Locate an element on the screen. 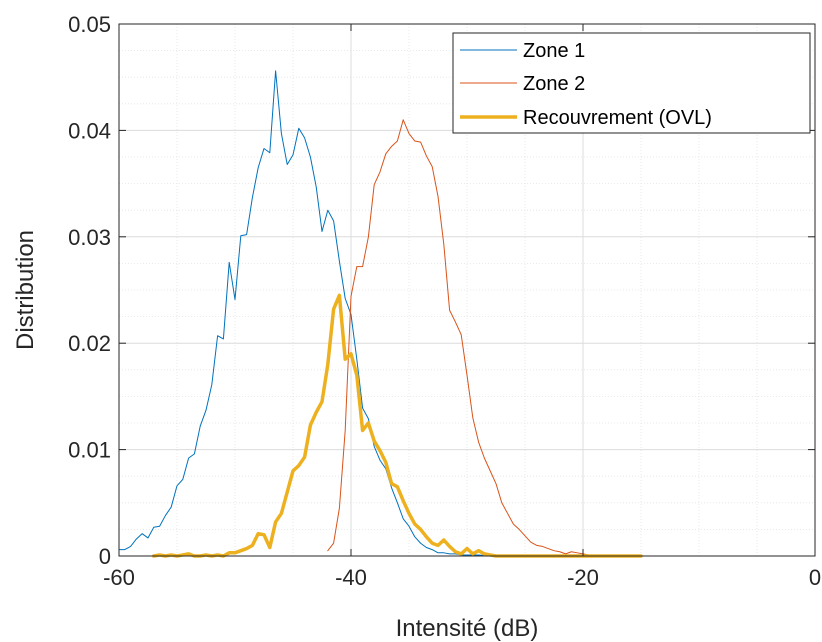 The height and width of the screenshot is (642, 822). y-tick-label: 0.05 is located at coordinates (89, 24).